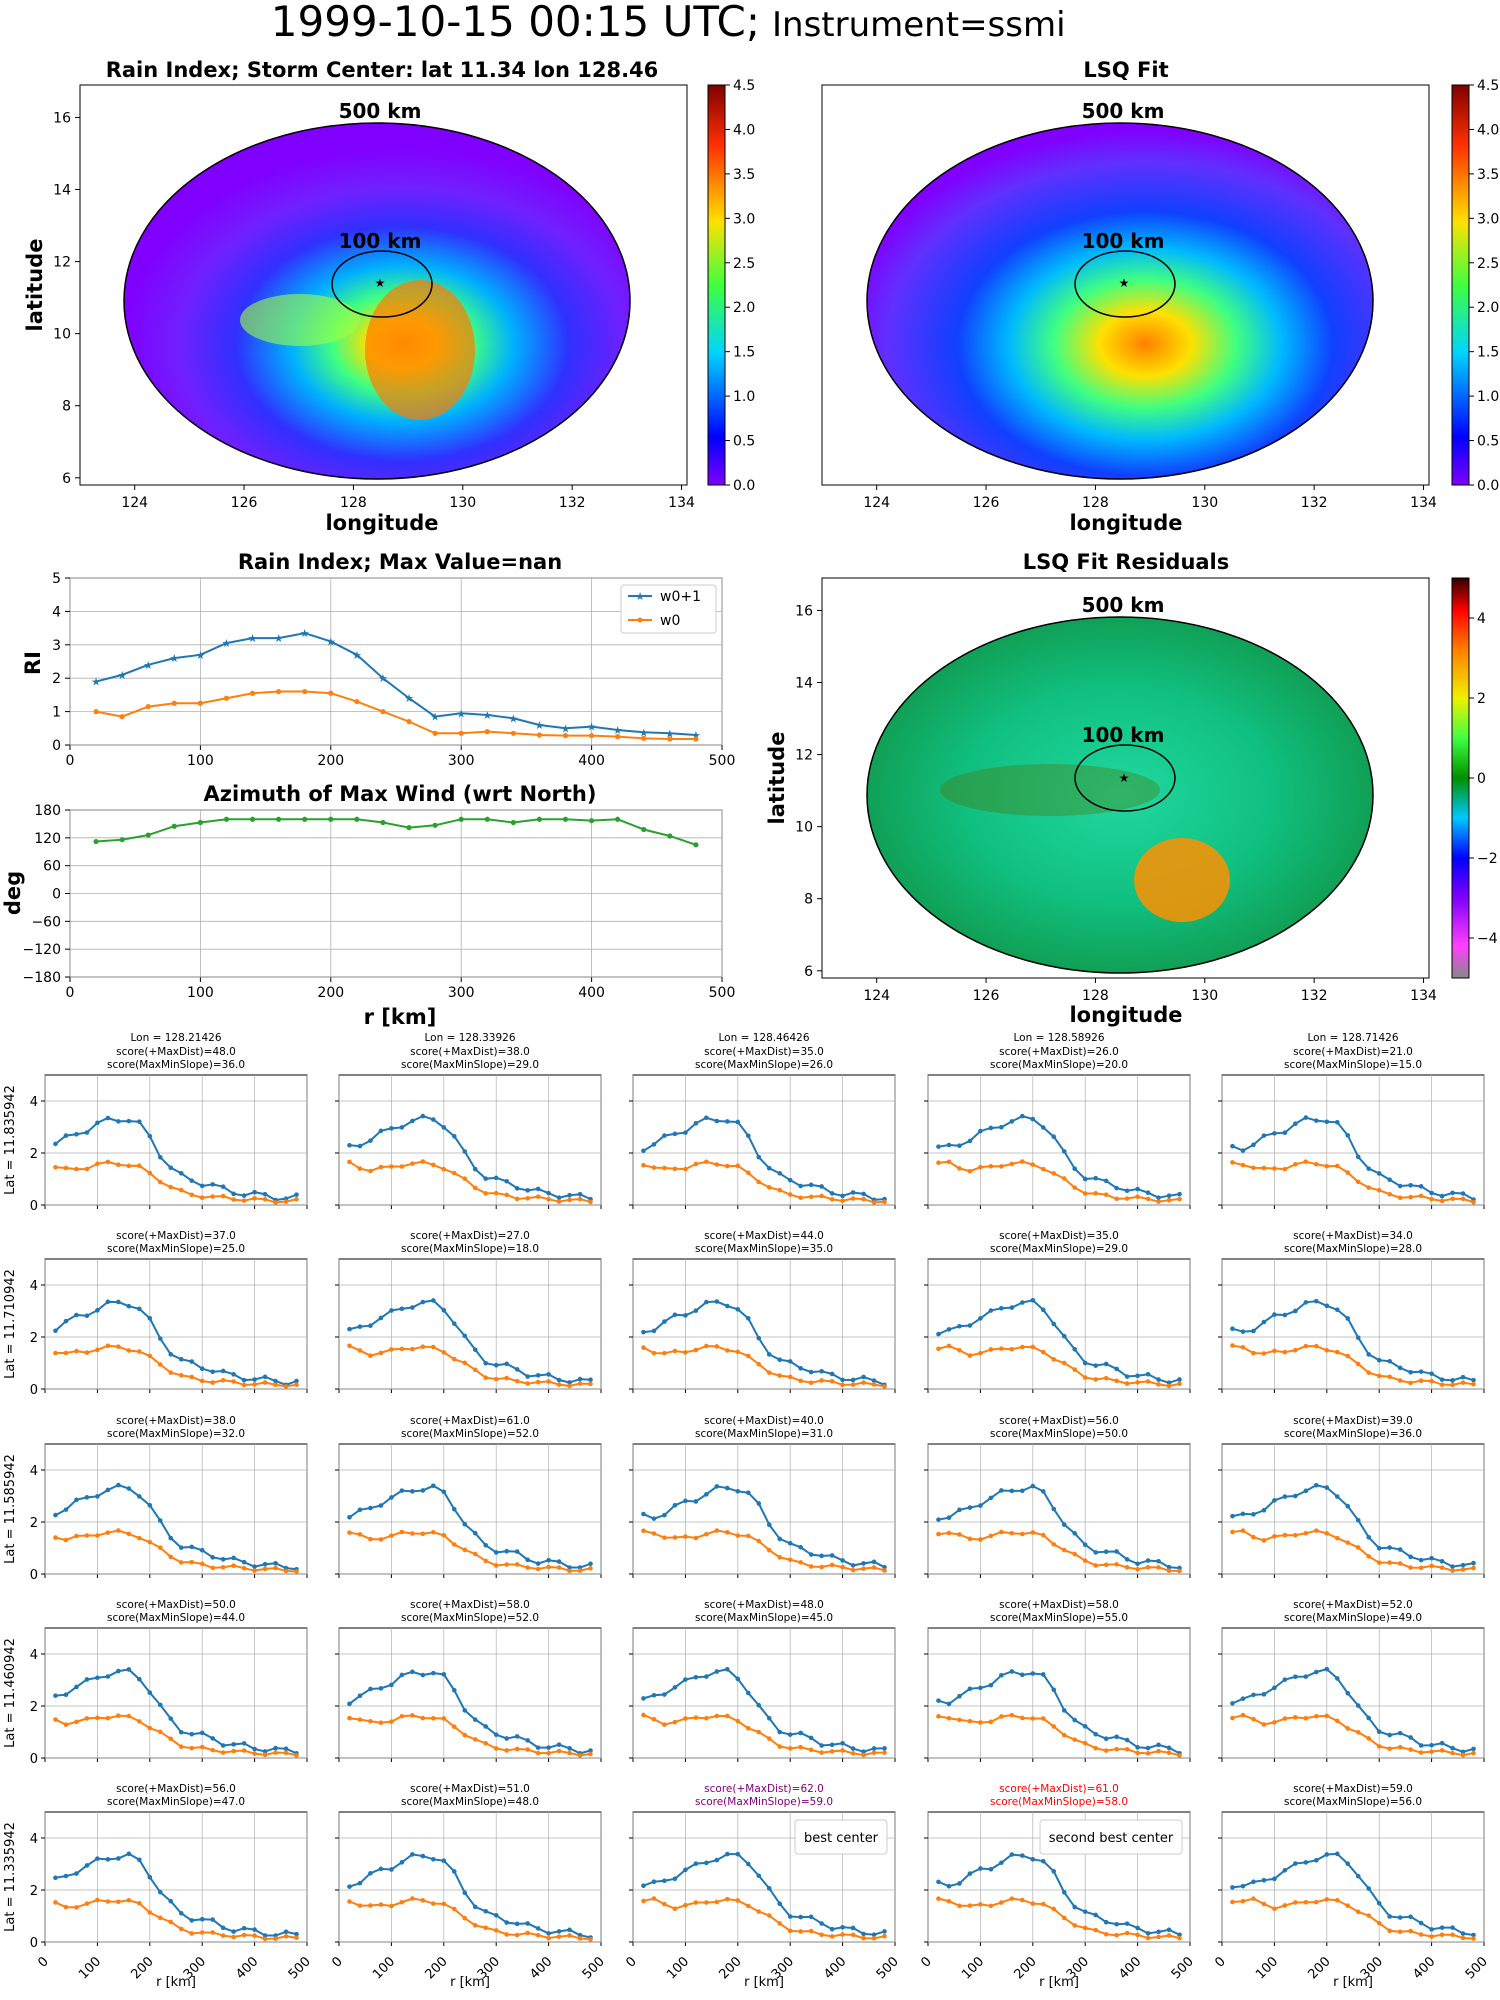  What do you see at coordinates (1488, 86) in the screenshot?
I see `colorbar-tick-label: 4.5` at bounding box center [1488, 86].